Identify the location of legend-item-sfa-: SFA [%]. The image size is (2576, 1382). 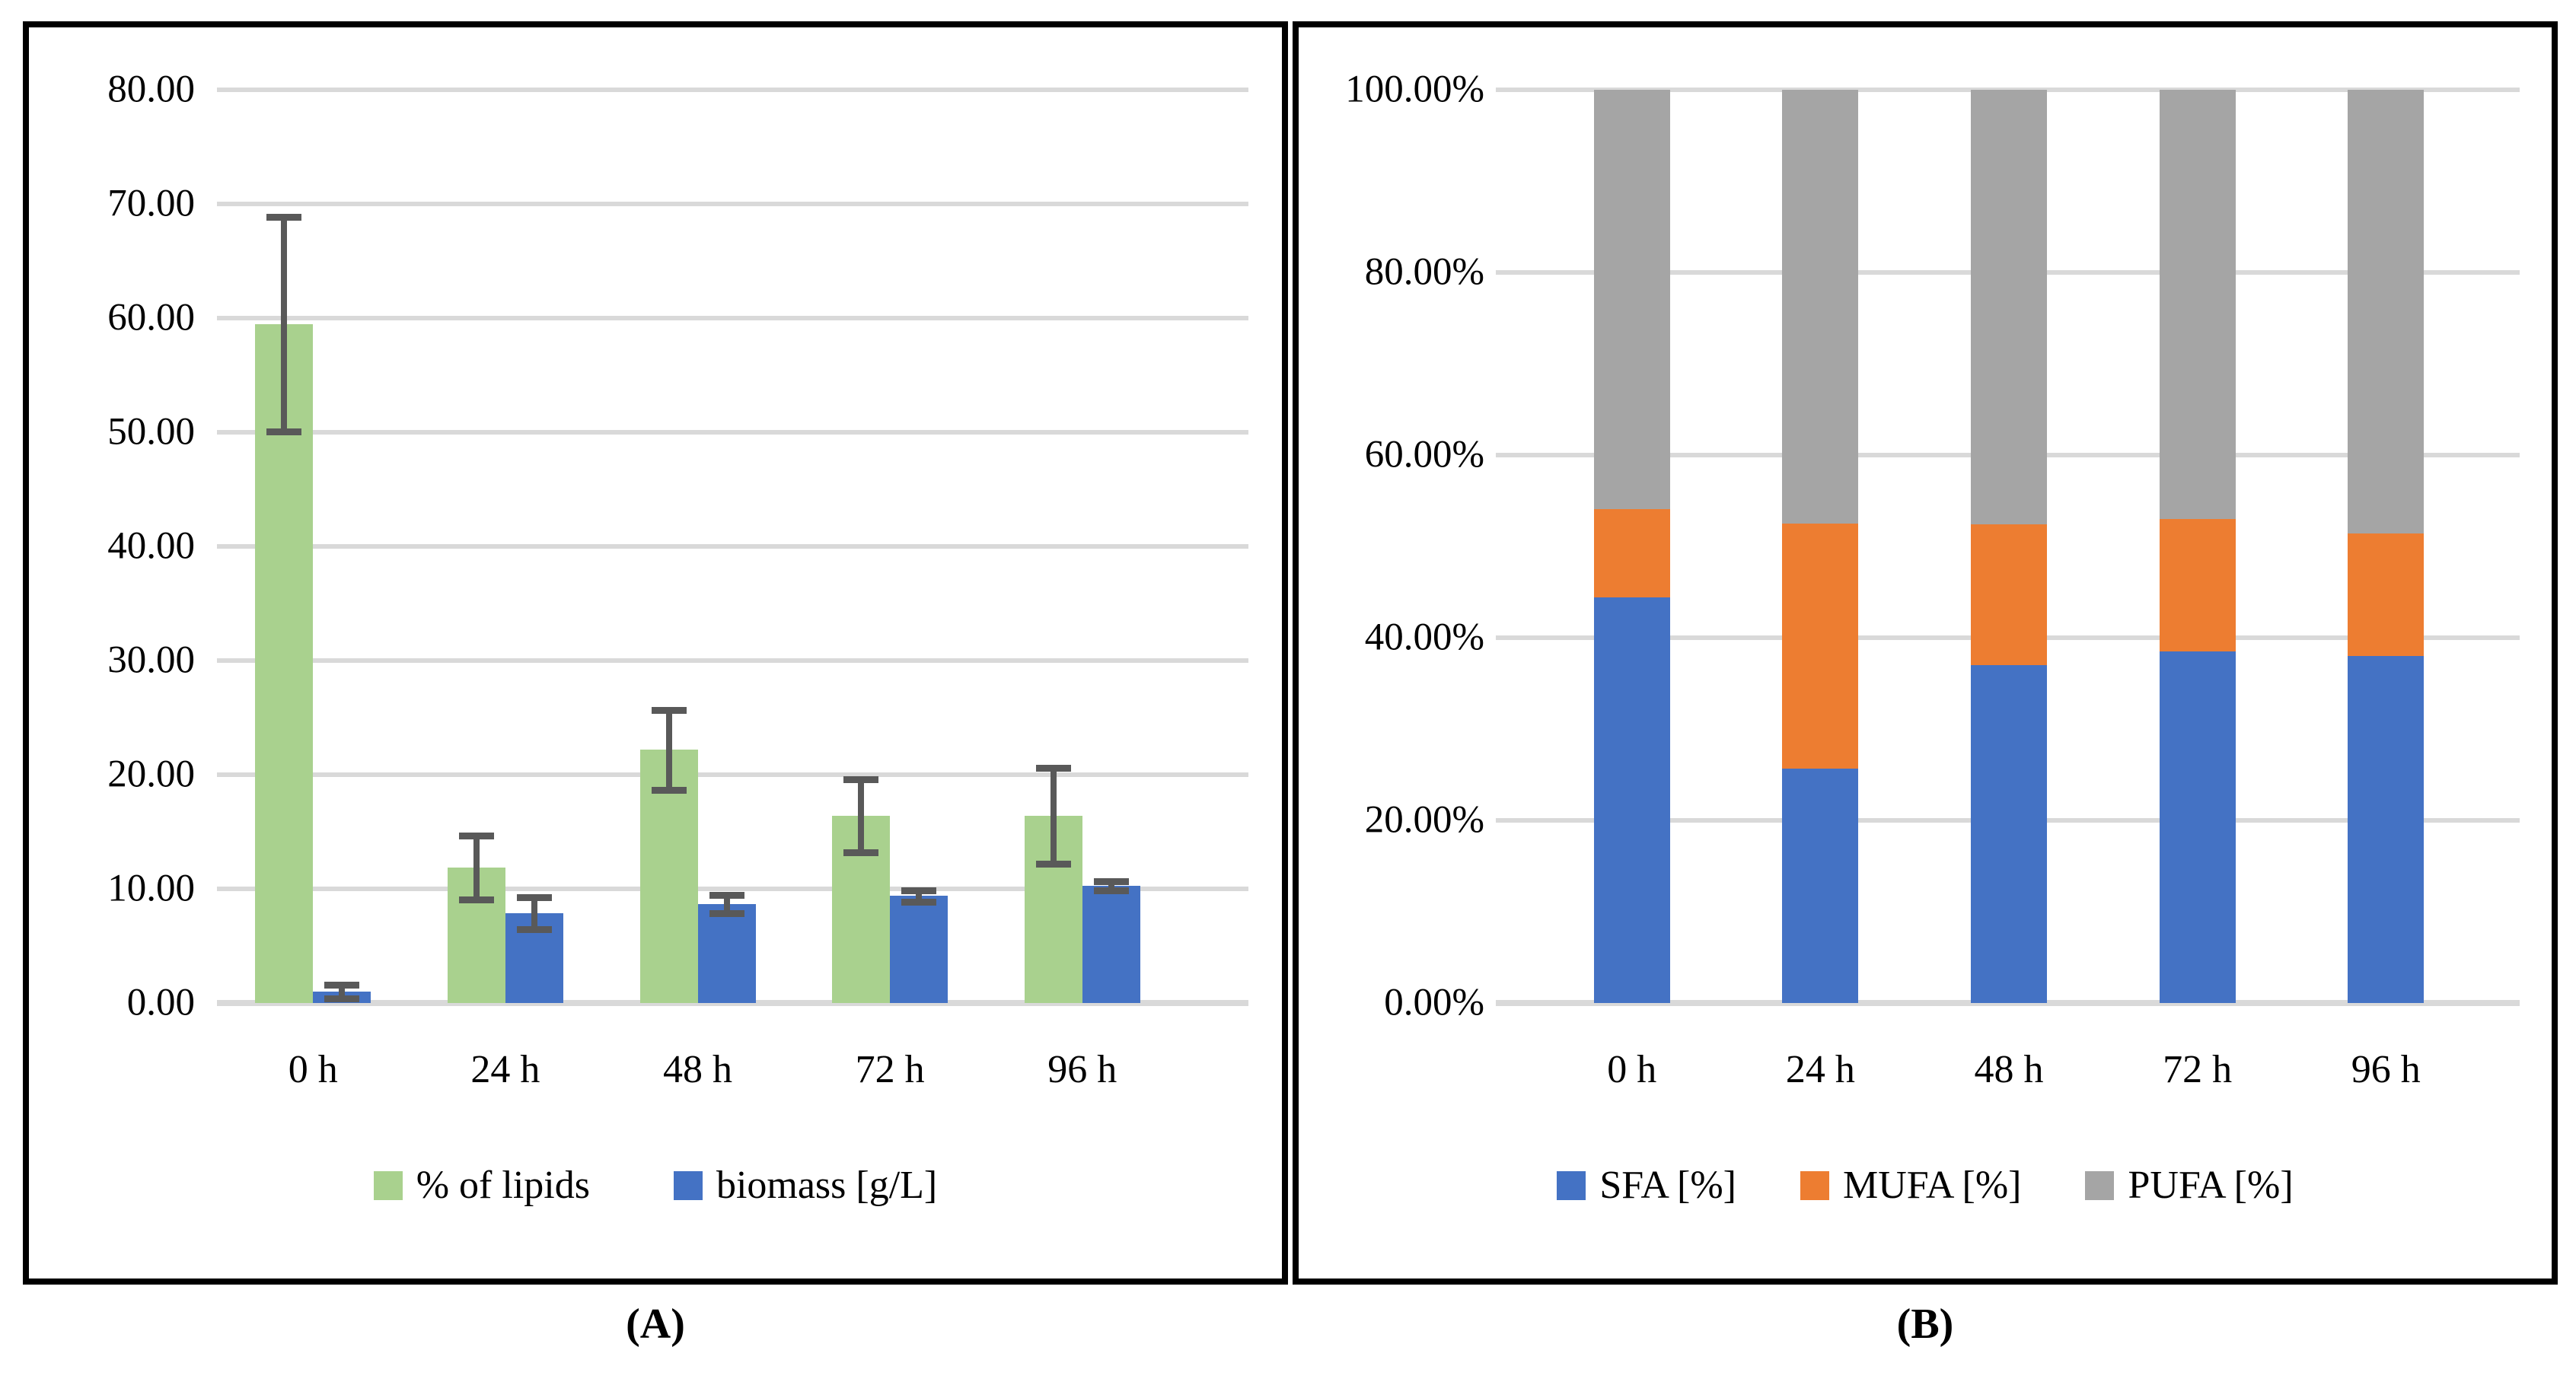
(1646, 1185).